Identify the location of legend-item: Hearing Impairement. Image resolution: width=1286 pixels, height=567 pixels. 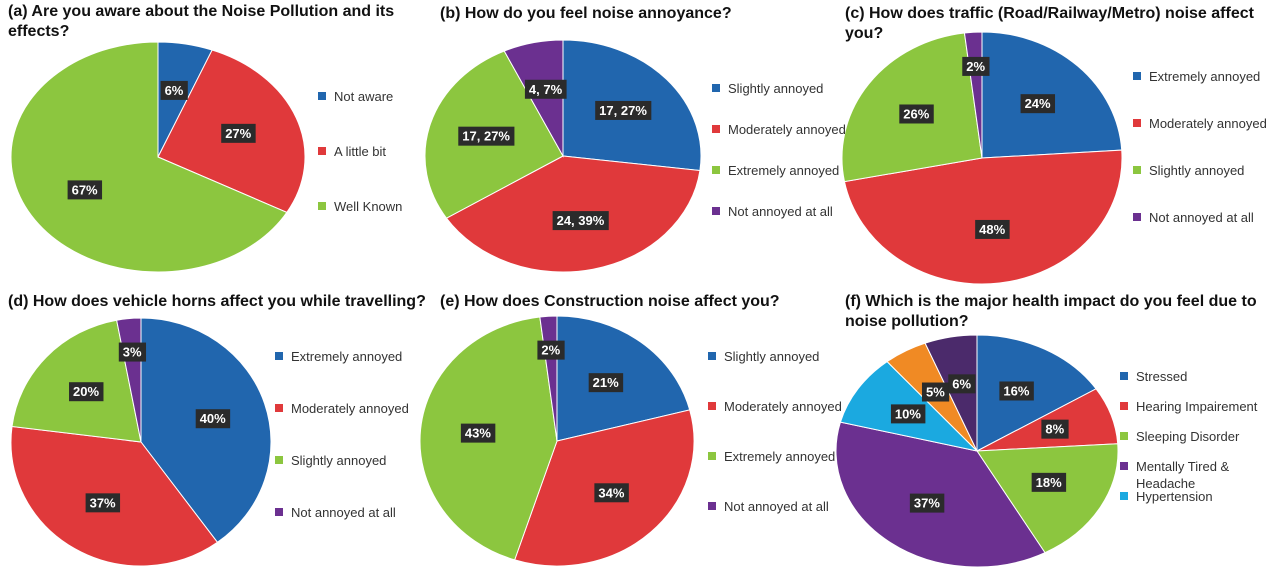
(1192, 406).